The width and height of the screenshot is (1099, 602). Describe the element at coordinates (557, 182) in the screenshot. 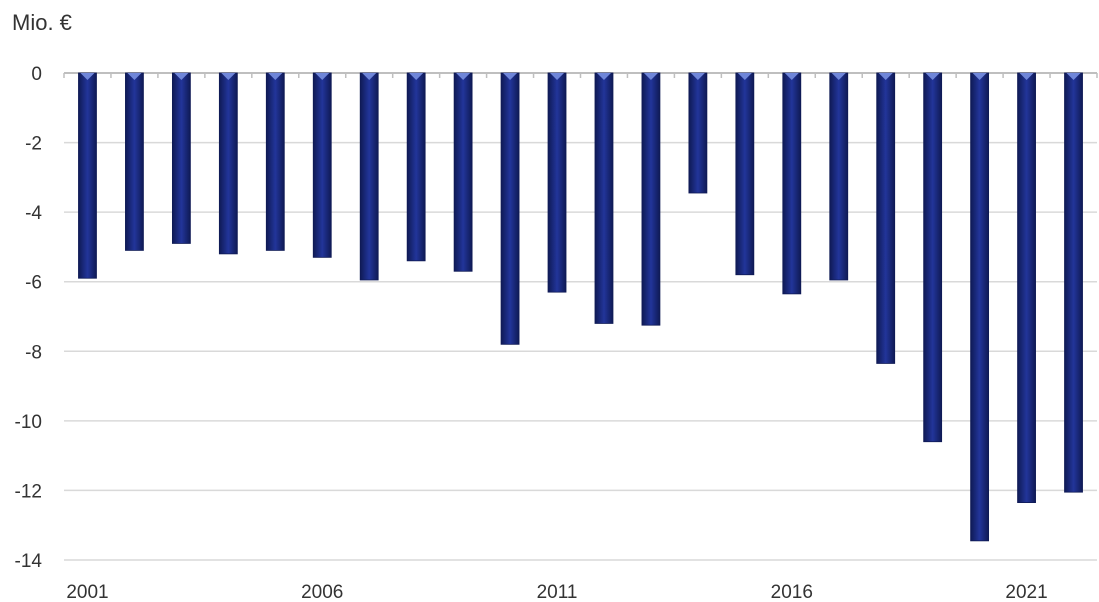

I see `bar-2011` at that location.